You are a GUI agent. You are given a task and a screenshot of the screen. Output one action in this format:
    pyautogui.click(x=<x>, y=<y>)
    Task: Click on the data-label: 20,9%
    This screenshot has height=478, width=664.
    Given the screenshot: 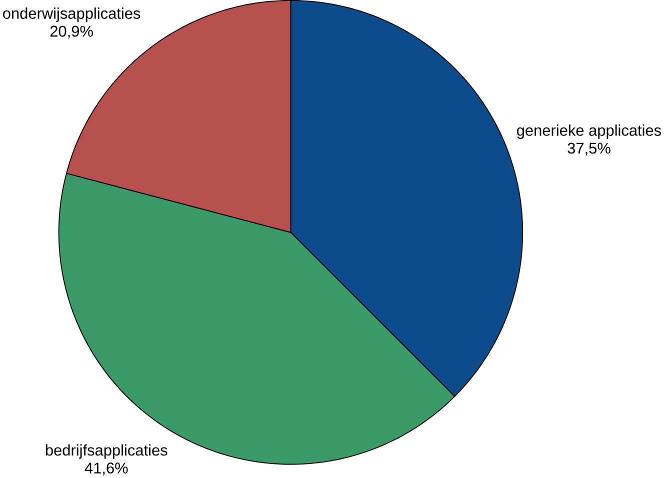 What is the action you would take?
    pyautogui.click(x=71, y=32)
    